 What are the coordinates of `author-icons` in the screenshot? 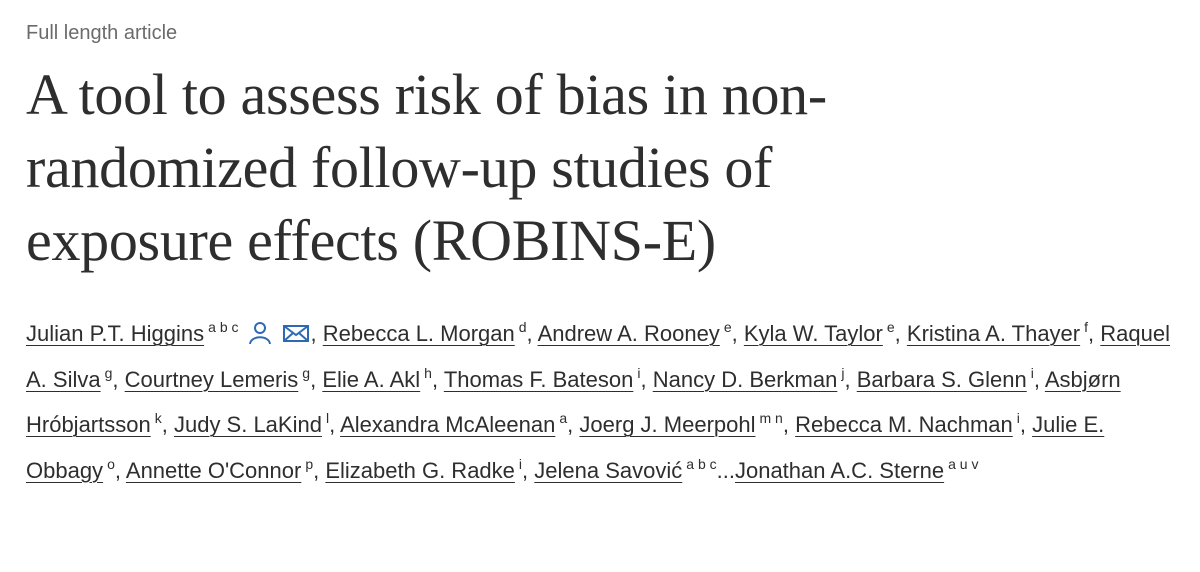 It's located at (275, 333).